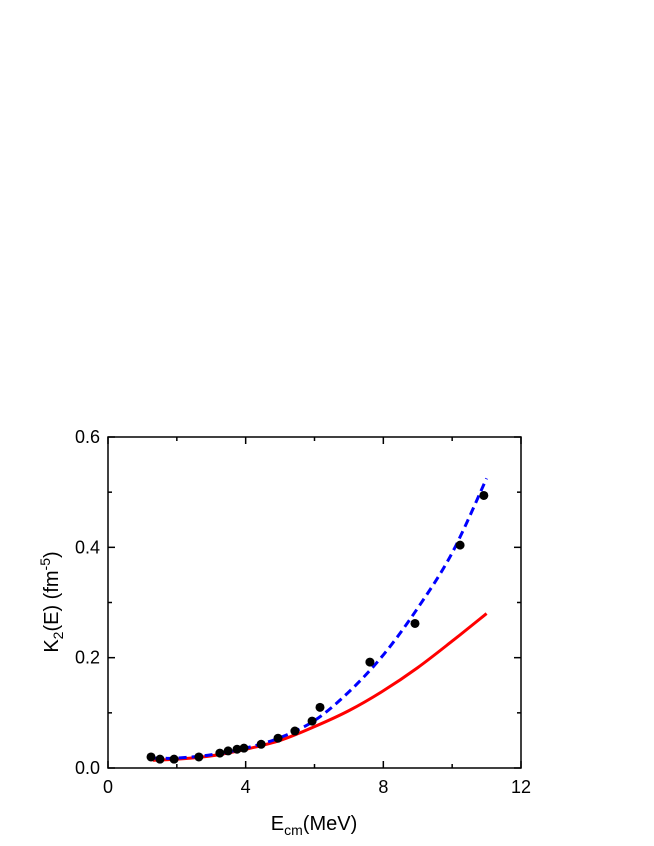  I want to click on y-axis-label: K2(E) (fm-5), so click(51, 601).